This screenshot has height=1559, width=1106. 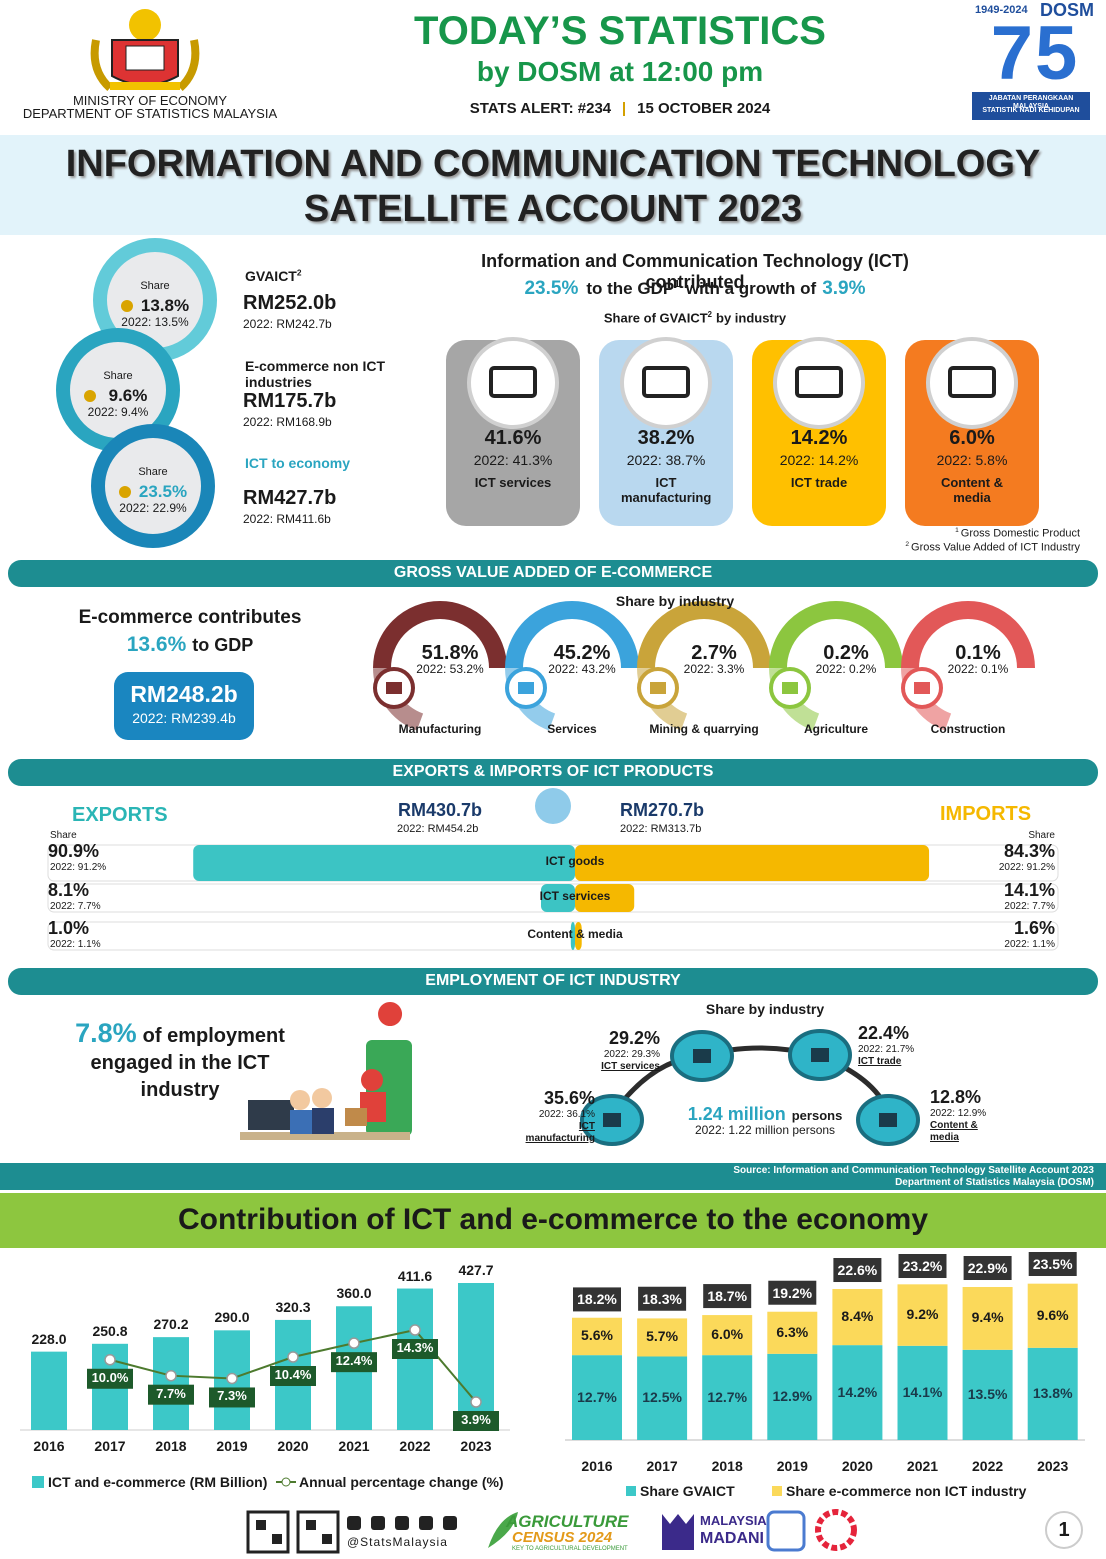 I want to click on industry-title-end: by industry, so click(x=751, y=318).